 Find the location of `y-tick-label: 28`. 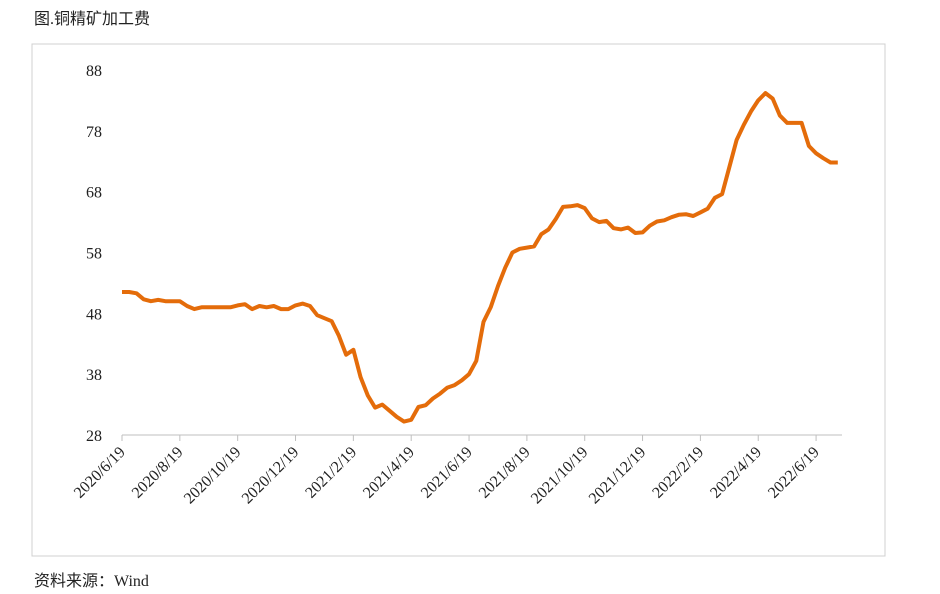

y-tick-label: 28 is located at coordinates (94, 436).